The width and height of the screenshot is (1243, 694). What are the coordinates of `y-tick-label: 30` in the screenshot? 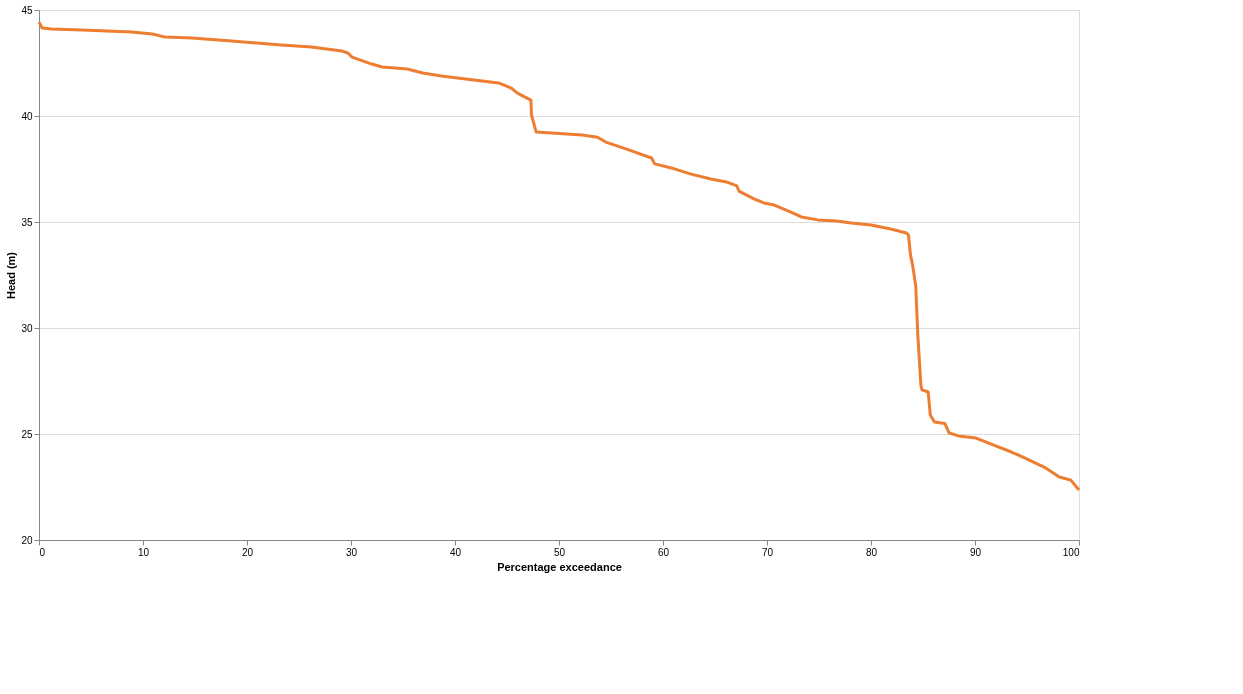 It's located at (27, 328).